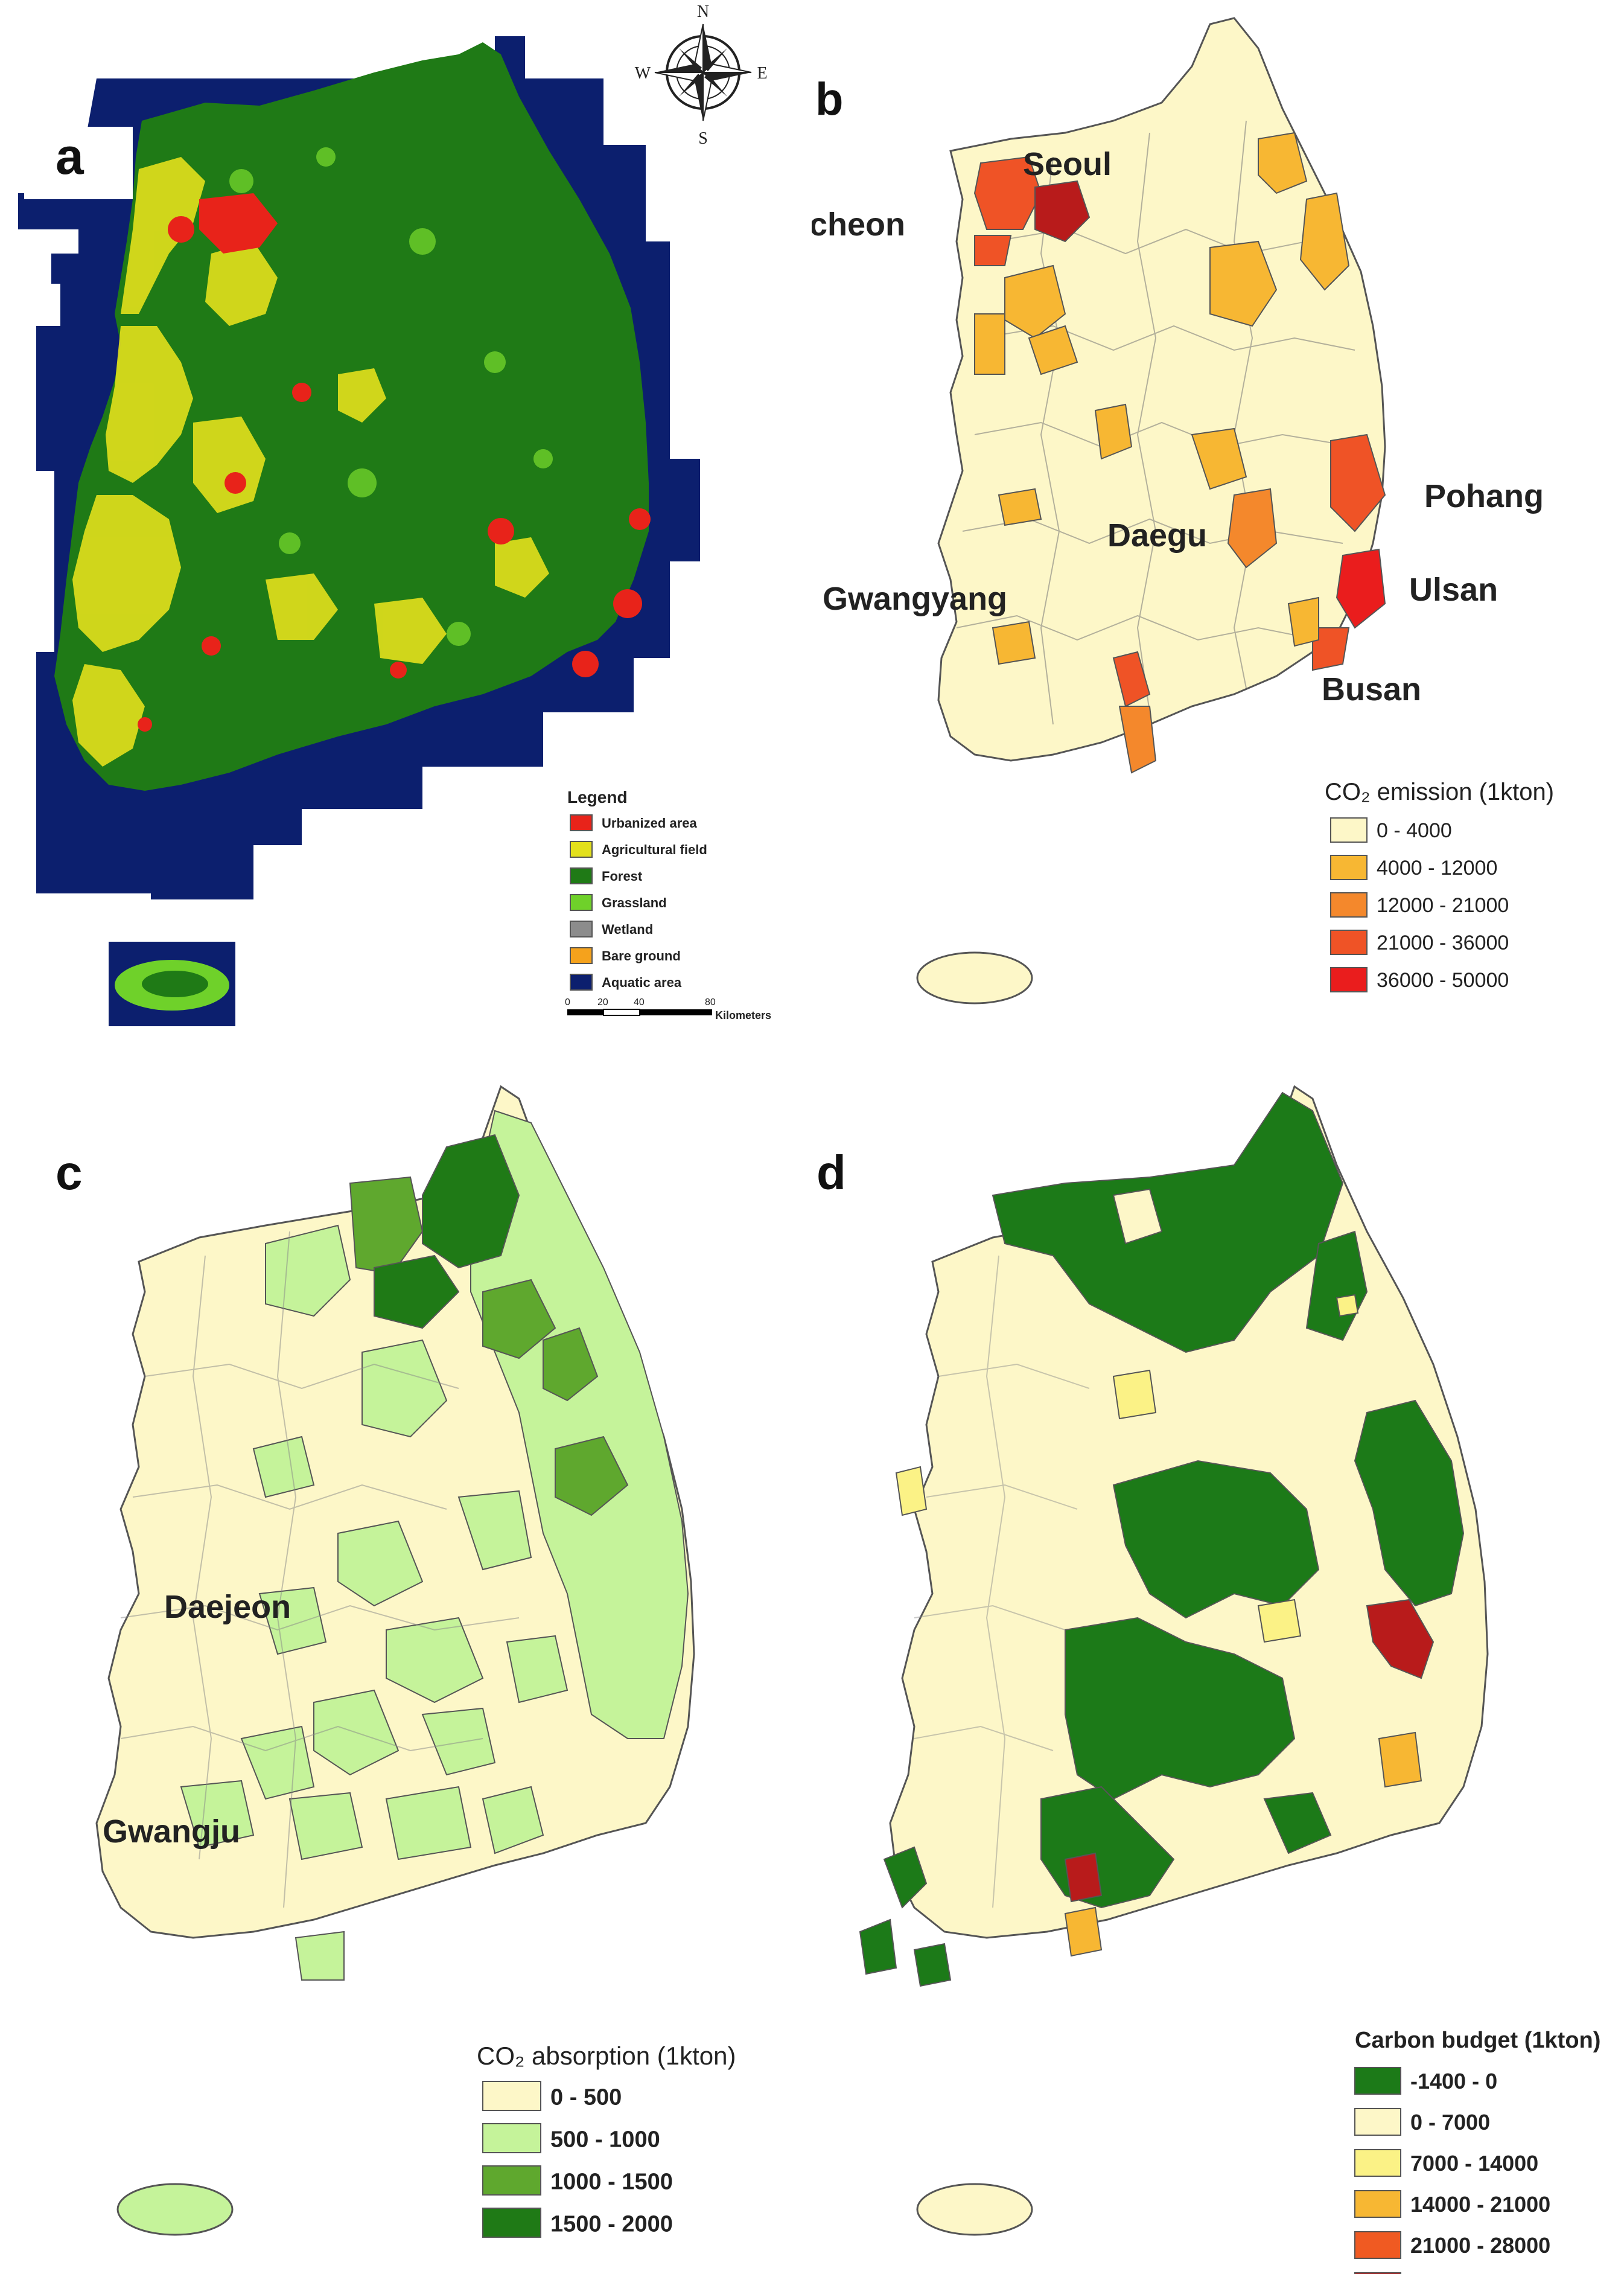 The width and height of the screenshot is (1624, 2274). I want to click on svg-text: N, so click(703, 11).